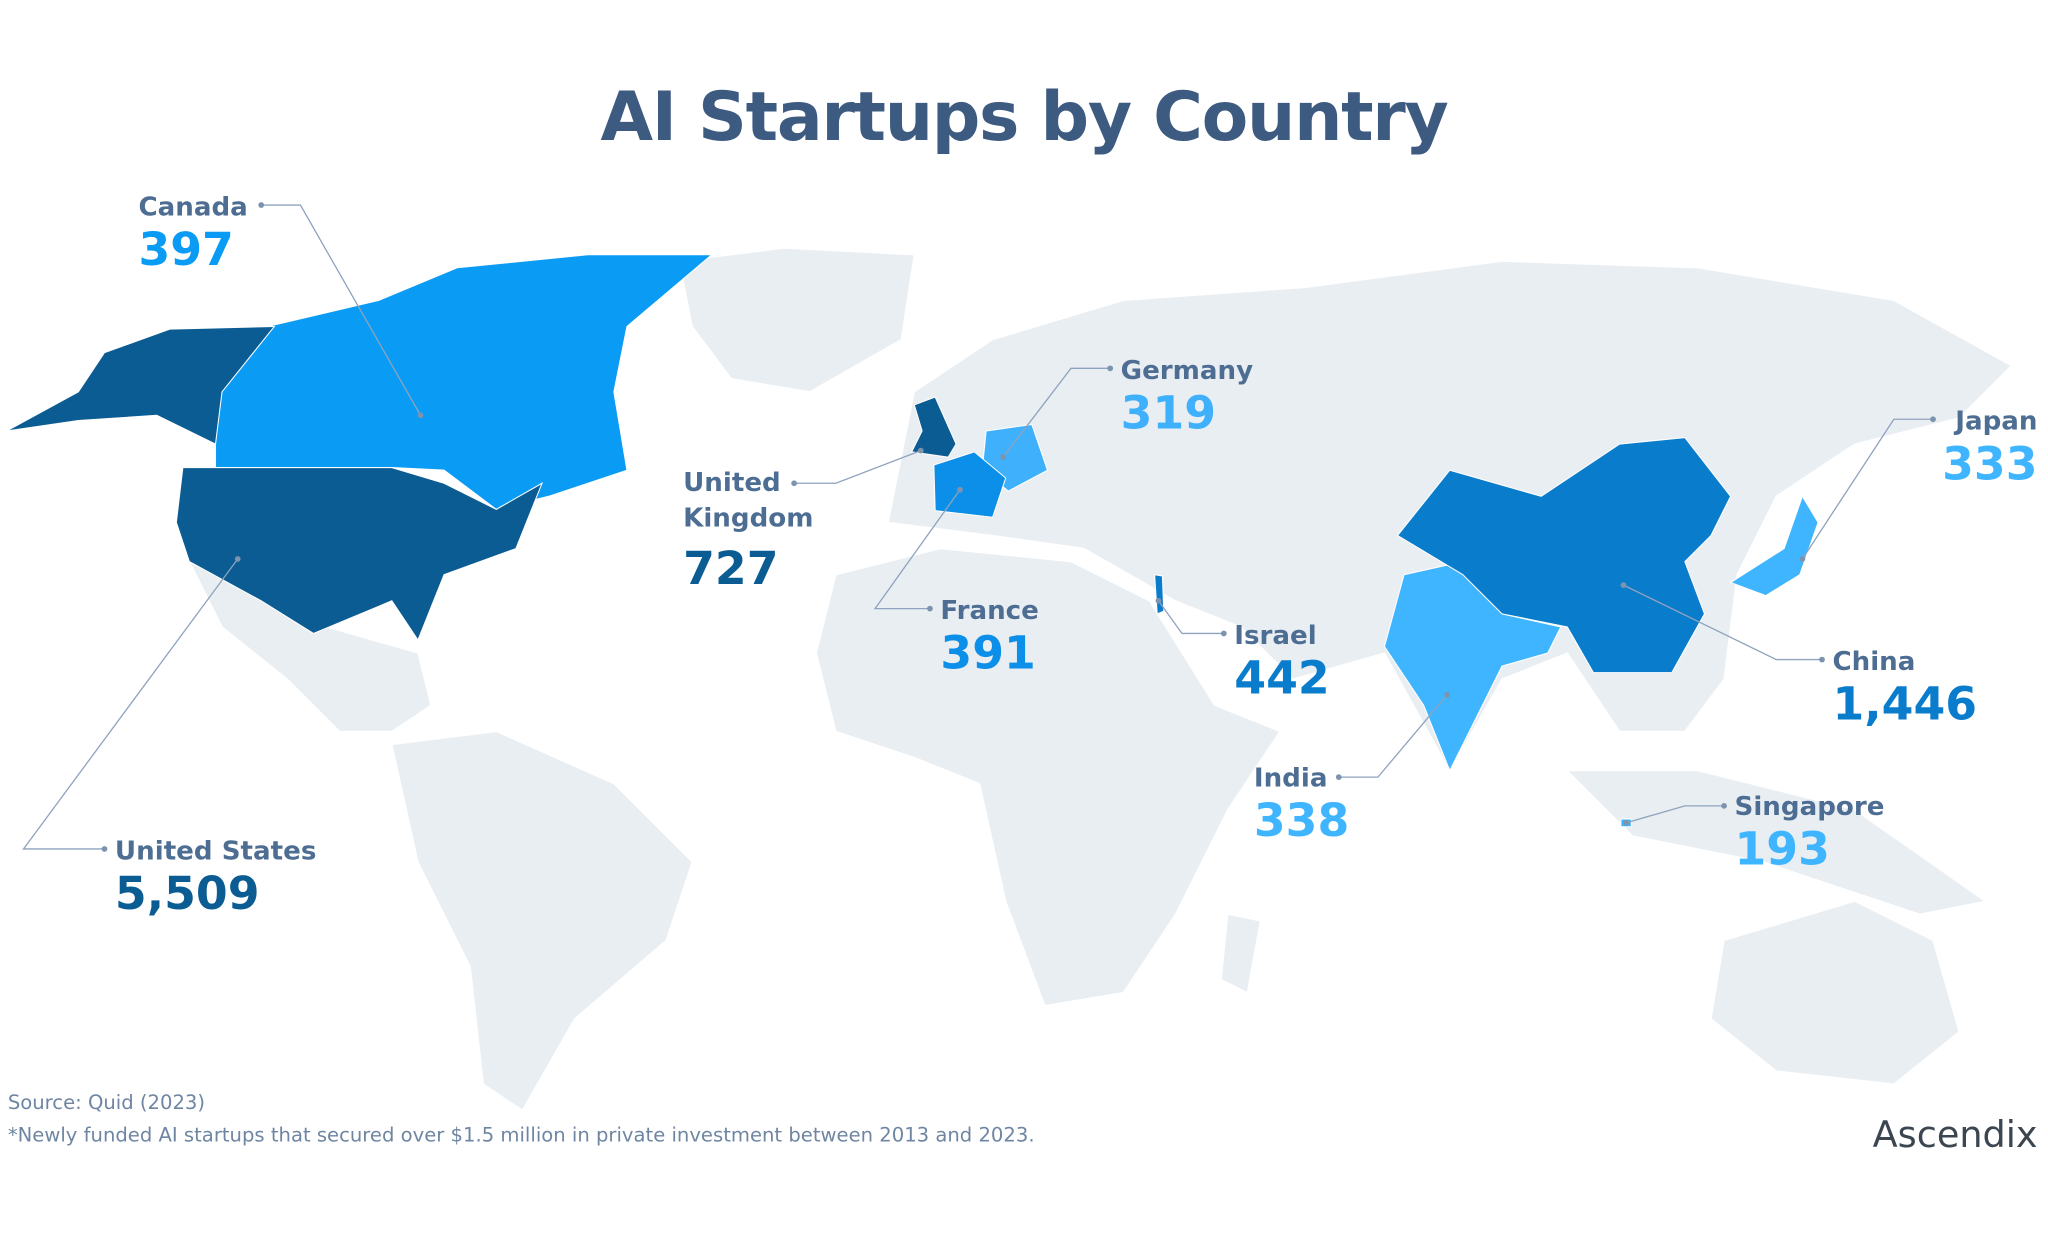 The image size is (2048, 1244). What do you see at coordinates (1809, 806) in the screenshot?
I see `country-name: Singapore` at bounding box center [1809, 806].